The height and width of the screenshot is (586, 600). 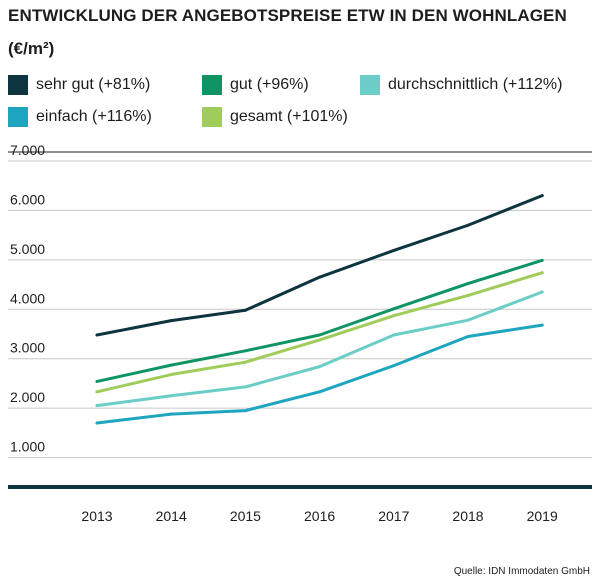 What do you see at coordinates (18, 85) in the screenshot?
I see `legend-swatch-sehr-gut` at bounding box center [18, 85].